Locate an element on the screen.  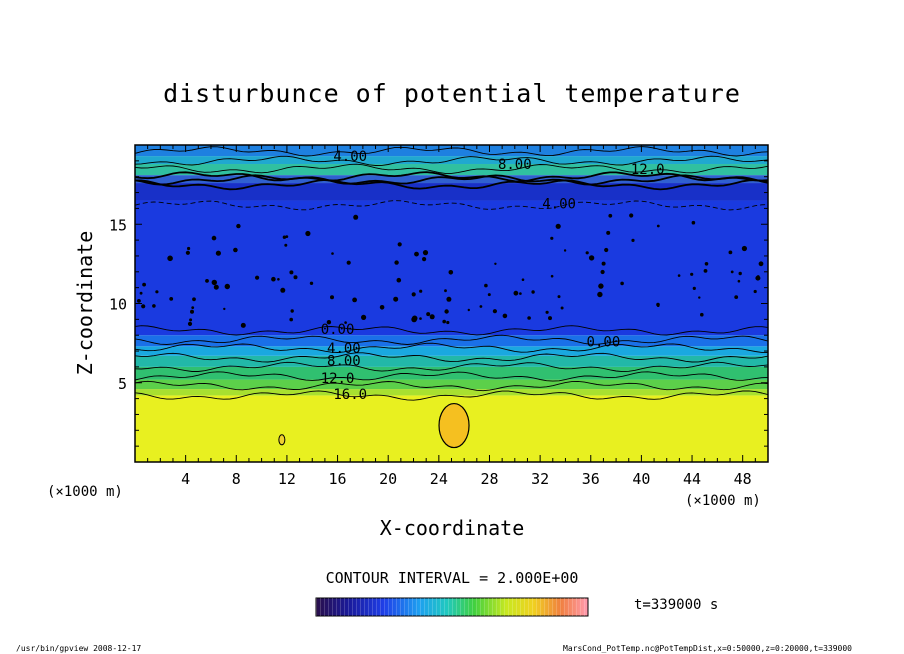
contour-label-4: 0.00 is located at coordinates (338, 330).